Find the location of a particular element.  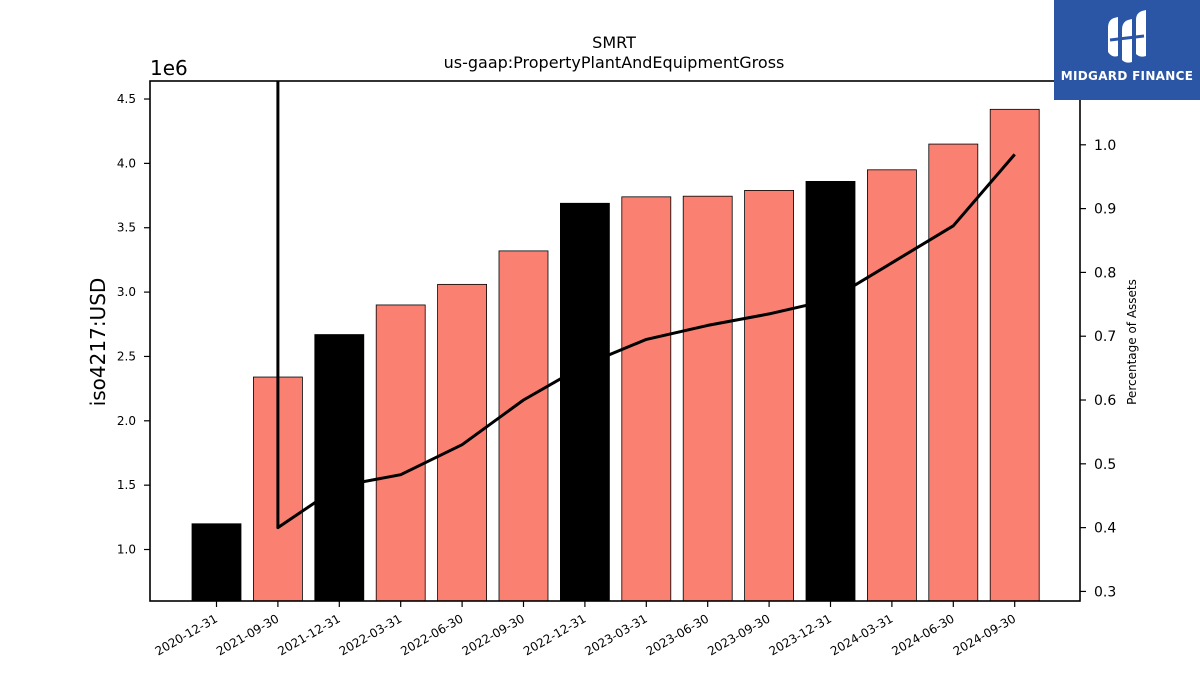

x-tick-label: 2023-03-31 is located at coordinates (615, 634).